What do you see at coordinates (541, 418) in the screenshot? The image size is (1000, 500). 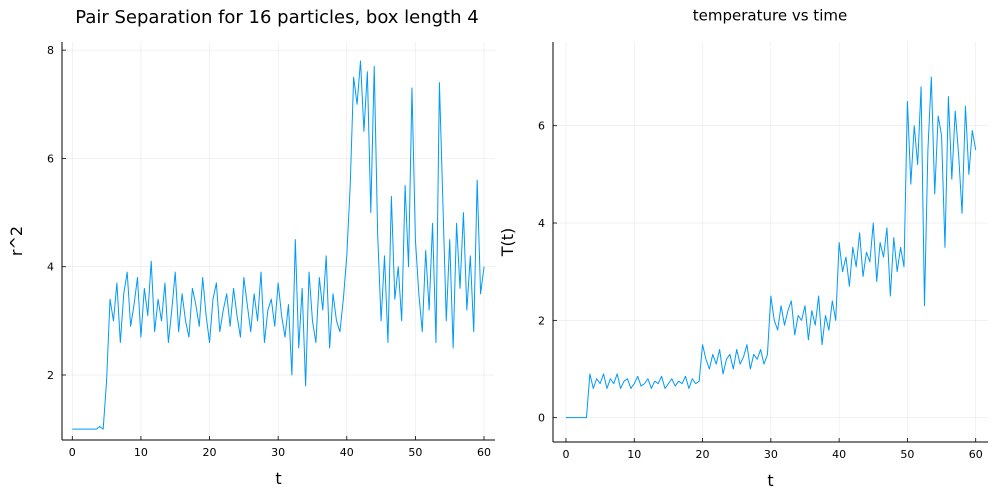 I see `y-tick-label: 0` at bounding box center [541, 418].